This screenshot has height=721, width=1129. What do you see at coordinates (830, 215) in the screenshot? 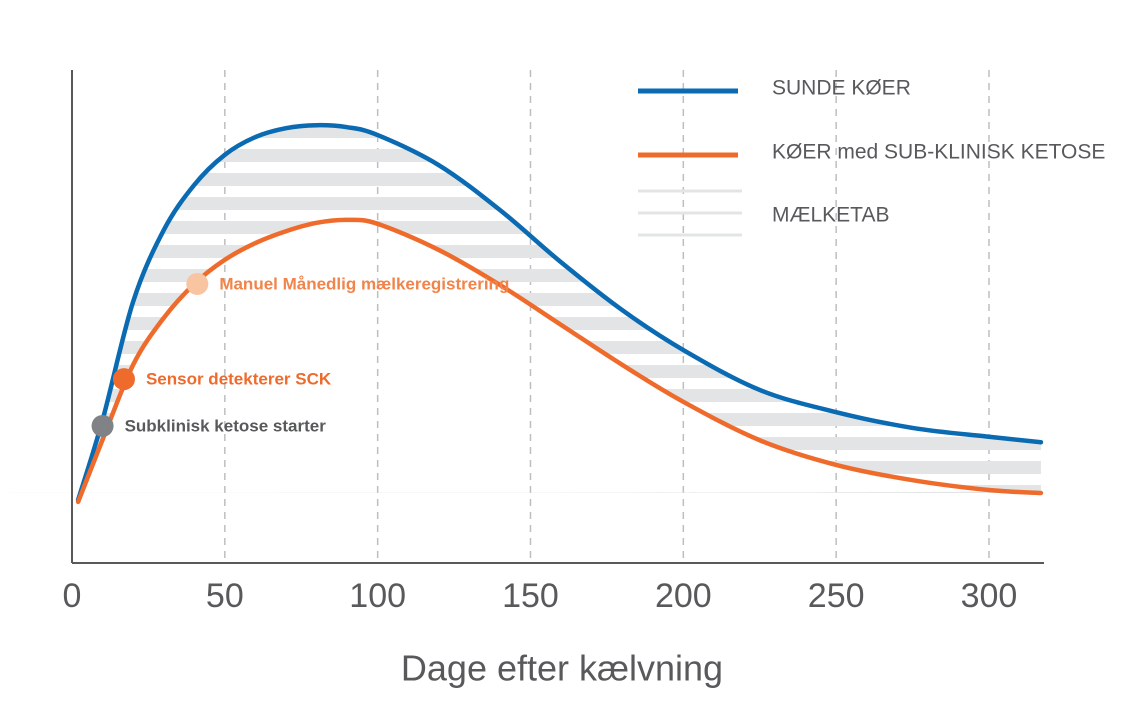
I see `legend-label: MÆLKETAB` at bounding box center [830, 215].